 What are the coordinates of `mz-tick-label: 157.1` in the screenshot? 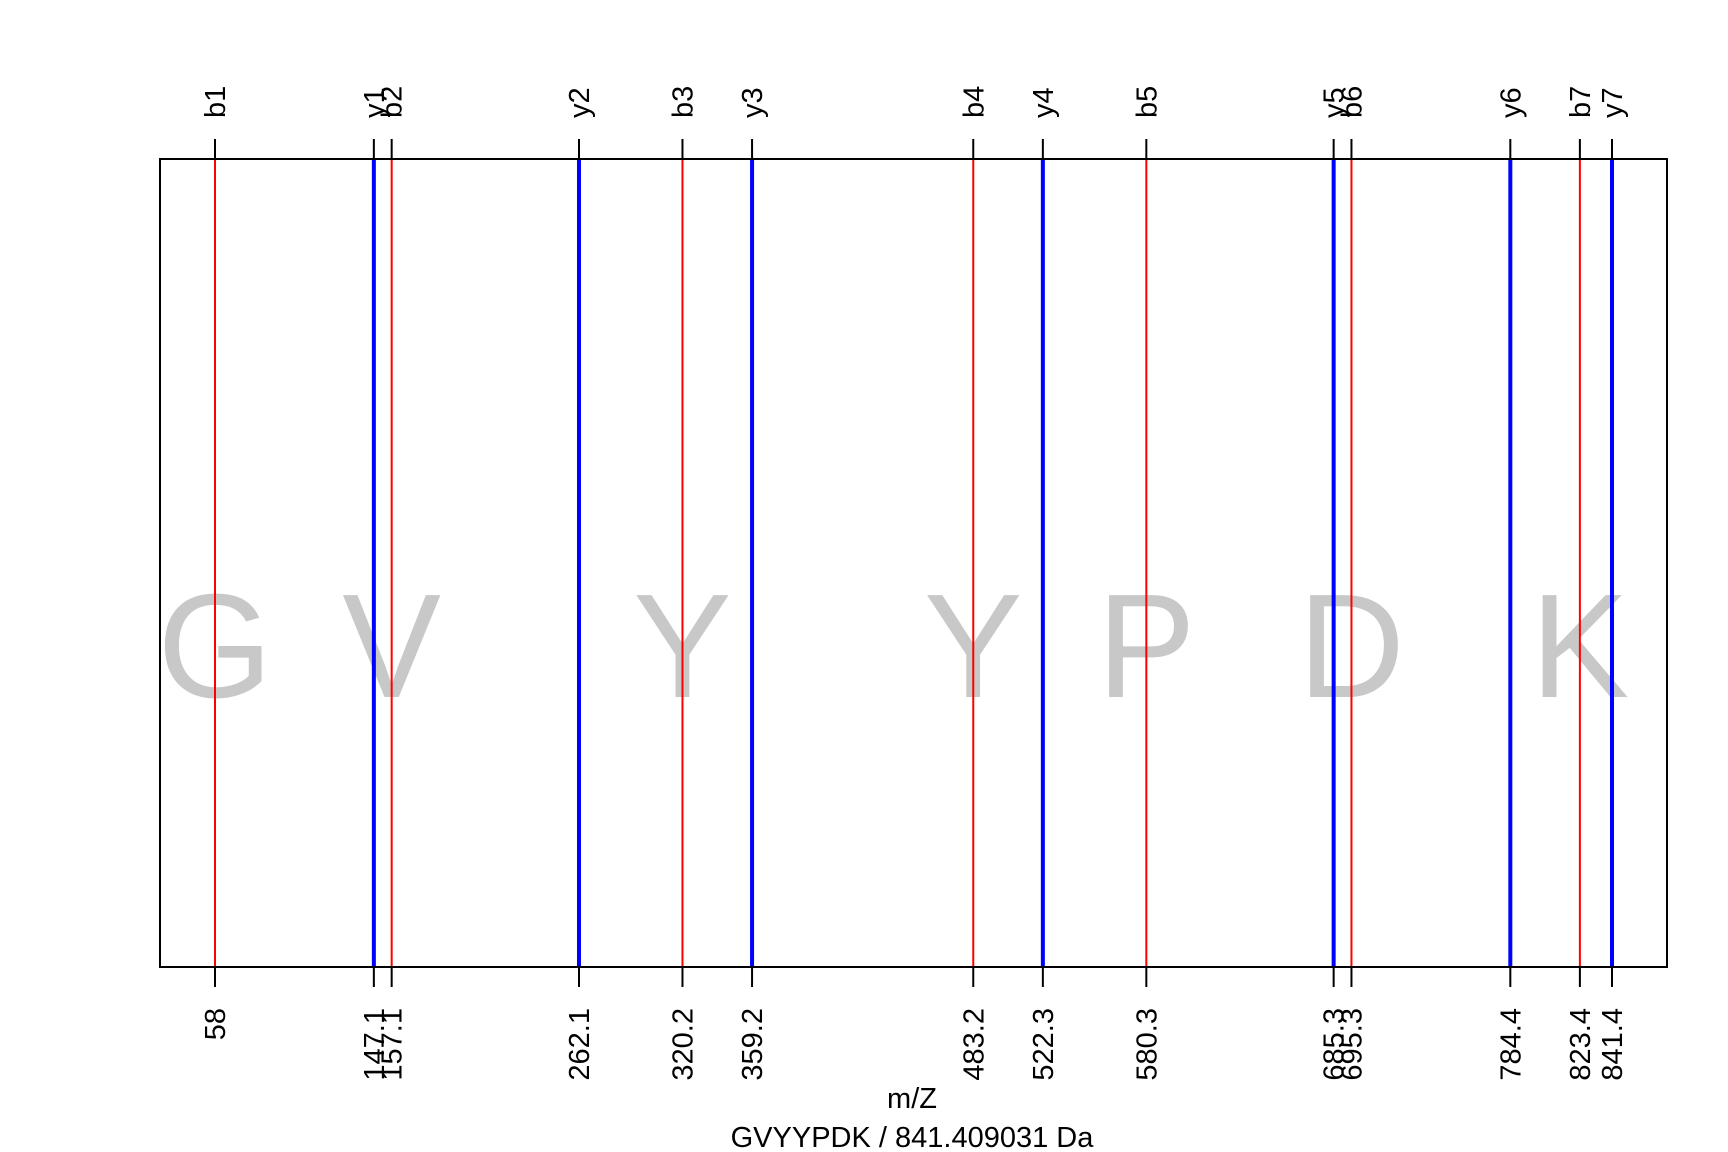 It's located at (393, 1044).